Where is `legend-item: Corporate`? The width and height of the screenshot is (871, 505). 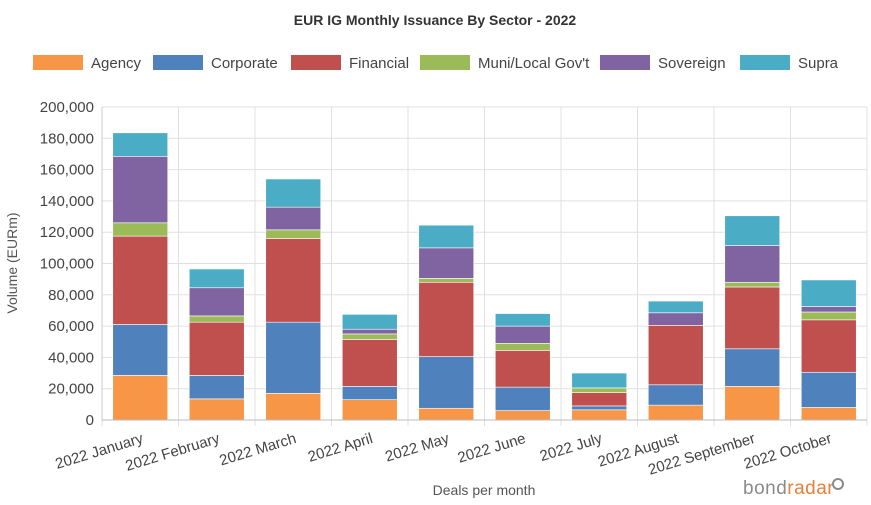
legend-item: Corporate is located at coordinates (215, 63).